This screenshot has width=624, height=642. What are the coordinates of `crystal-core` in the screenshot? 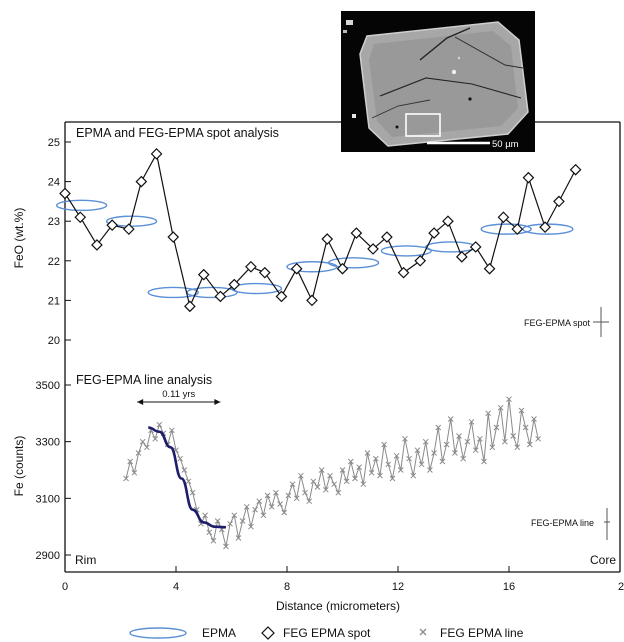 It's located at (443, 84).